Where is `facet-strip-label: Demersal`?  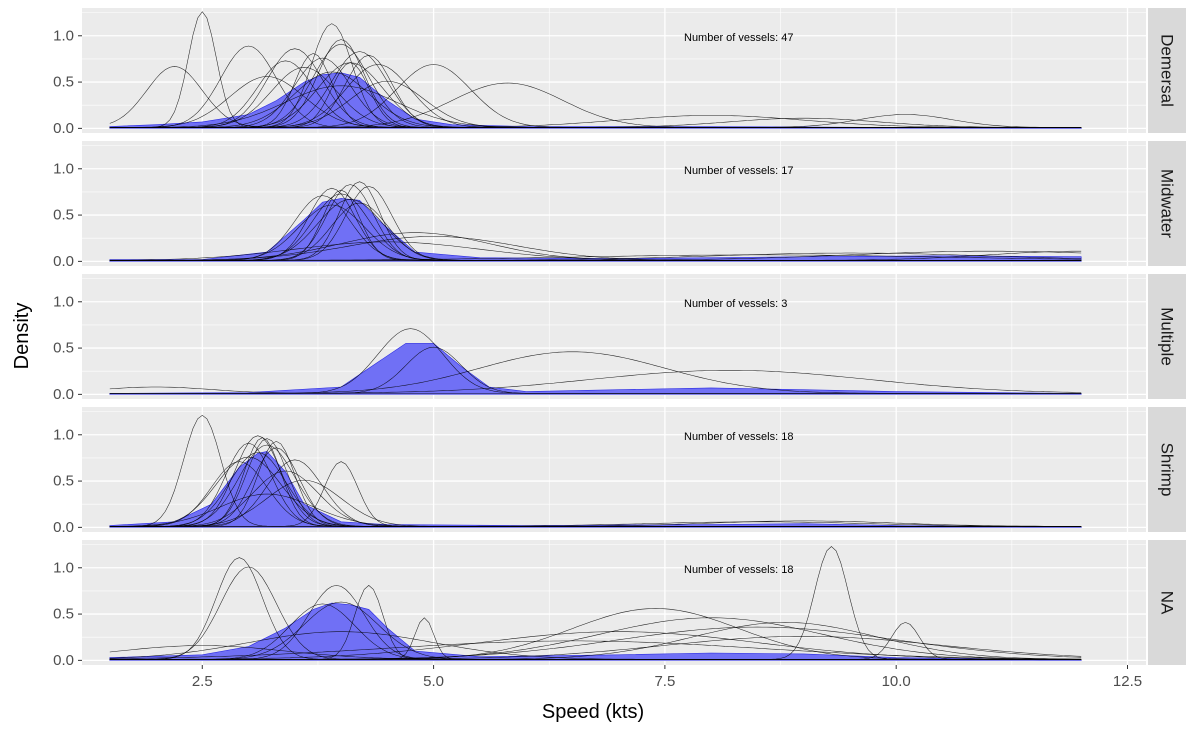 facet-strip-label: Demersal is located at coordinates (1167, 70).